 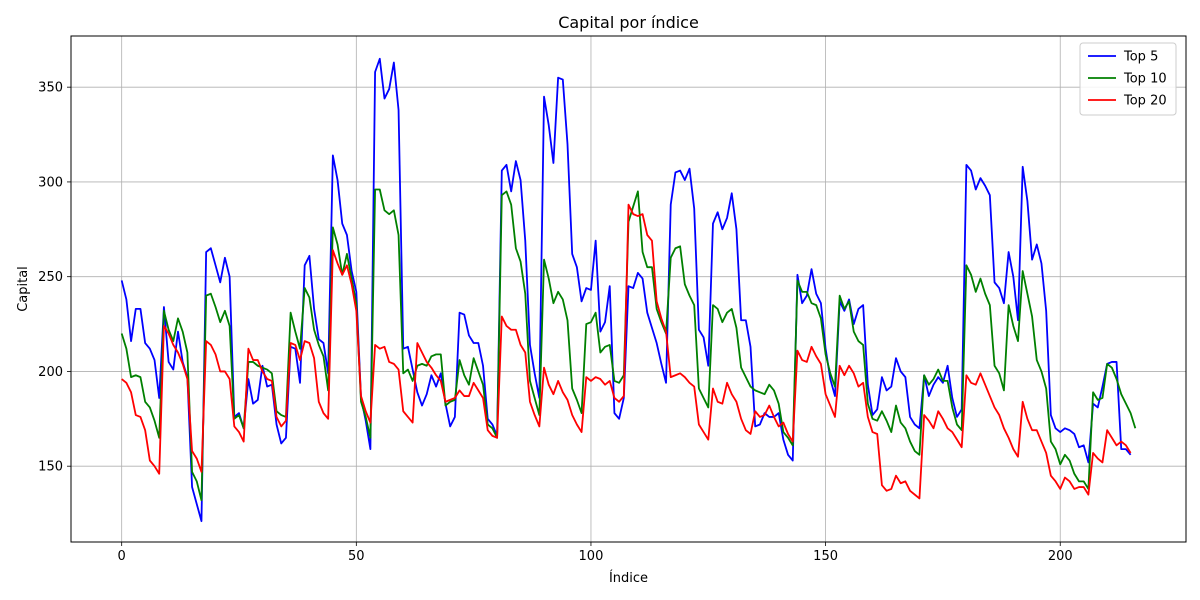 I want to click on legend-label: Top 20, so click(x=1145, y=101).